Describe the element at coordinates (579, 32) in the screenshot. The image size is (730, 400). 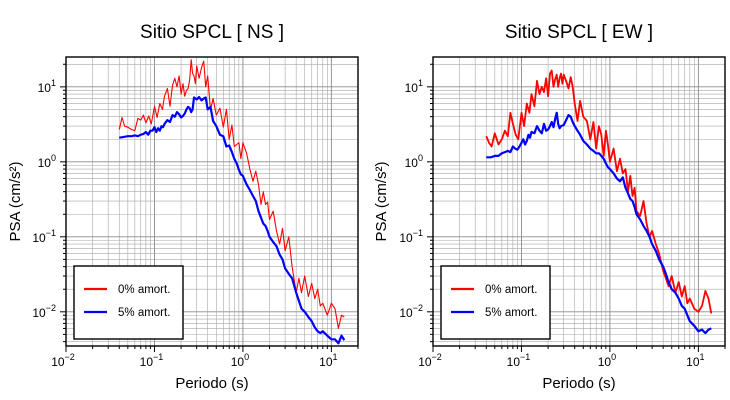
I see `chart-title: Sitio SPCL [ EW ]` at that location.